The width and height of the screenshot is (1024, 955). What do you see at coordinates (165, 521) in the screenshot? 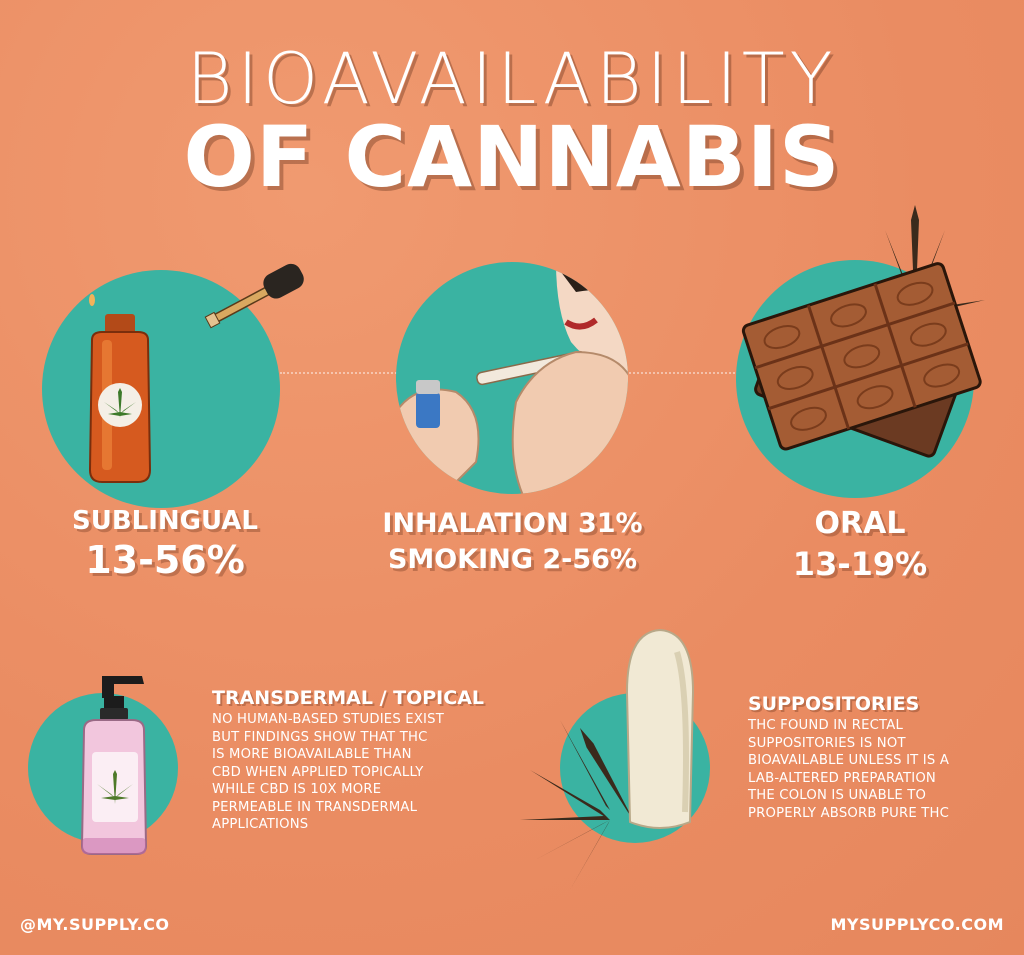
I see `sublingual-name: SUBLINGUAL` at bounding box center [165, 521].